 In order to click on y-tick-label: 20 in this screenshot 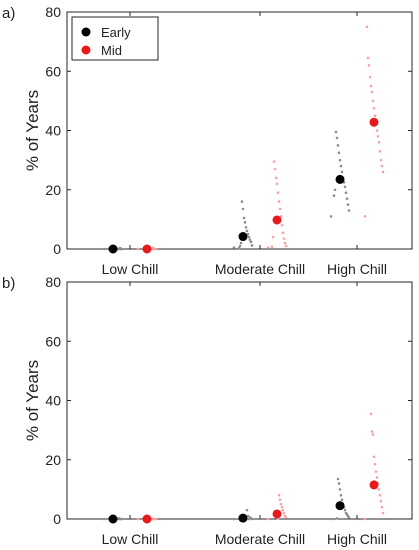, I will do `click(53, 190)`.